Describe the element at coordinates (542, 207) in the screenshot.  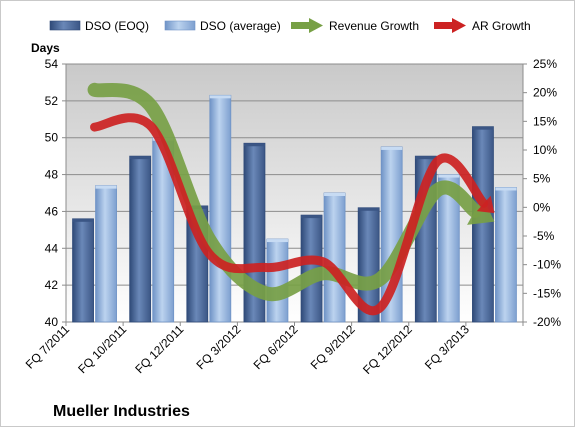
I see `right-tick-label: 0%` at that location.